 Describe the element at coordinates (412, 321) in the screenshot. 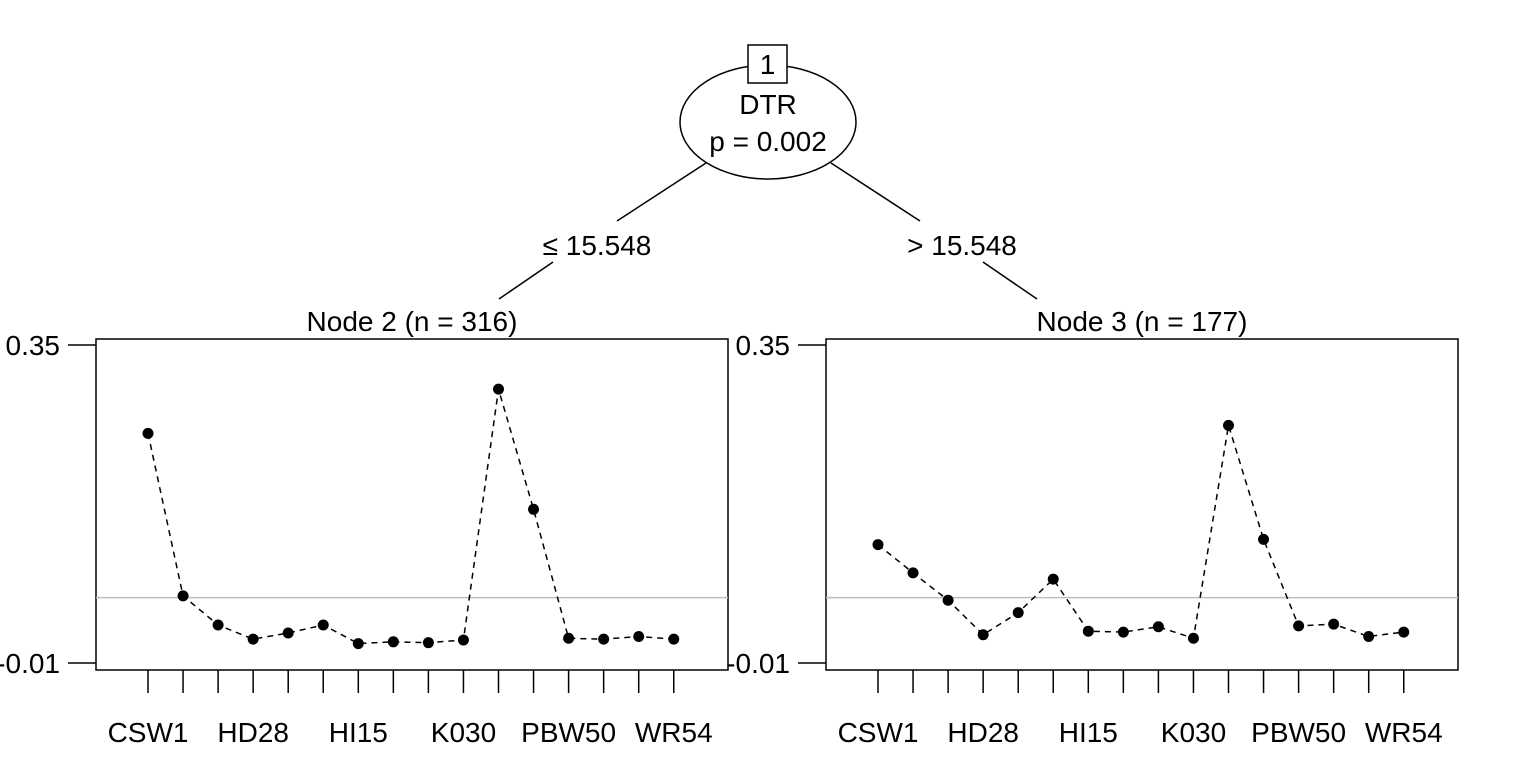

I see `panel-title: Node 2 (n = 316)` at that location.